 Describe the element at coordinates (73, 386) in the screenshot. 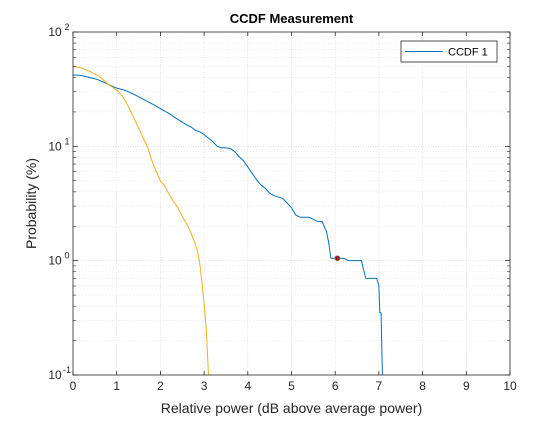

I see `x-tick-label: 0` at that location.